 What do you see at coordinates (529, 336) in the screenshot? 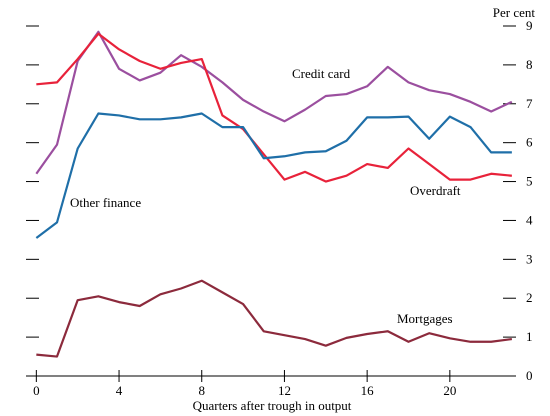
I see `y-tick-label: 1` at bounding box center [529, 336].